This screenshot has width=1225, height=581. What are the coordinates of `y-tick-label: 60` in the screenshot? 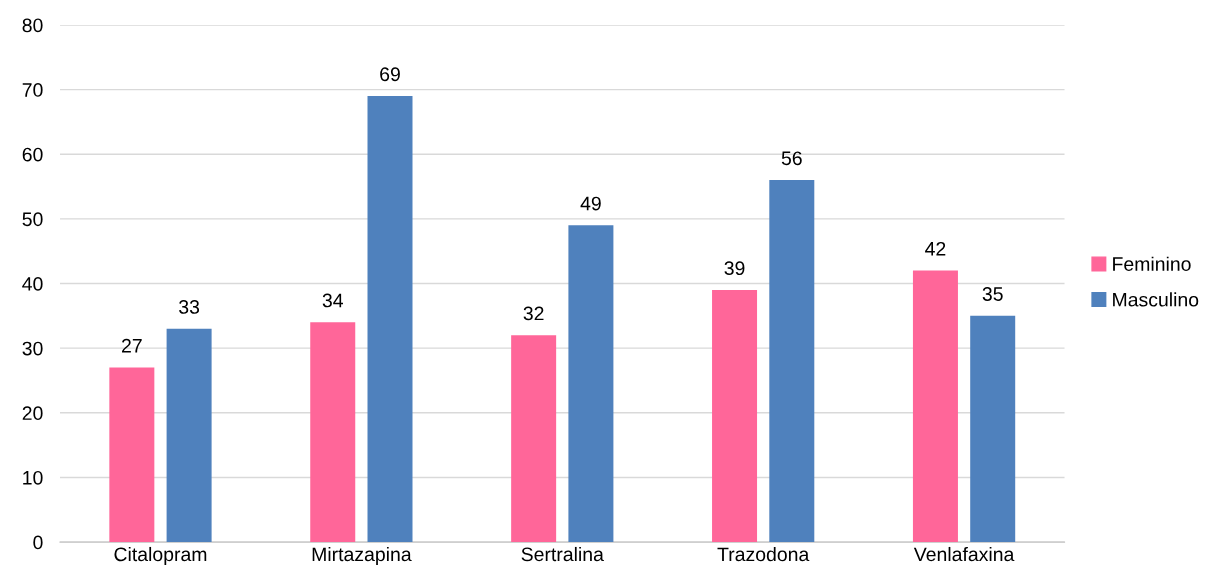 It's located at (32, 154).